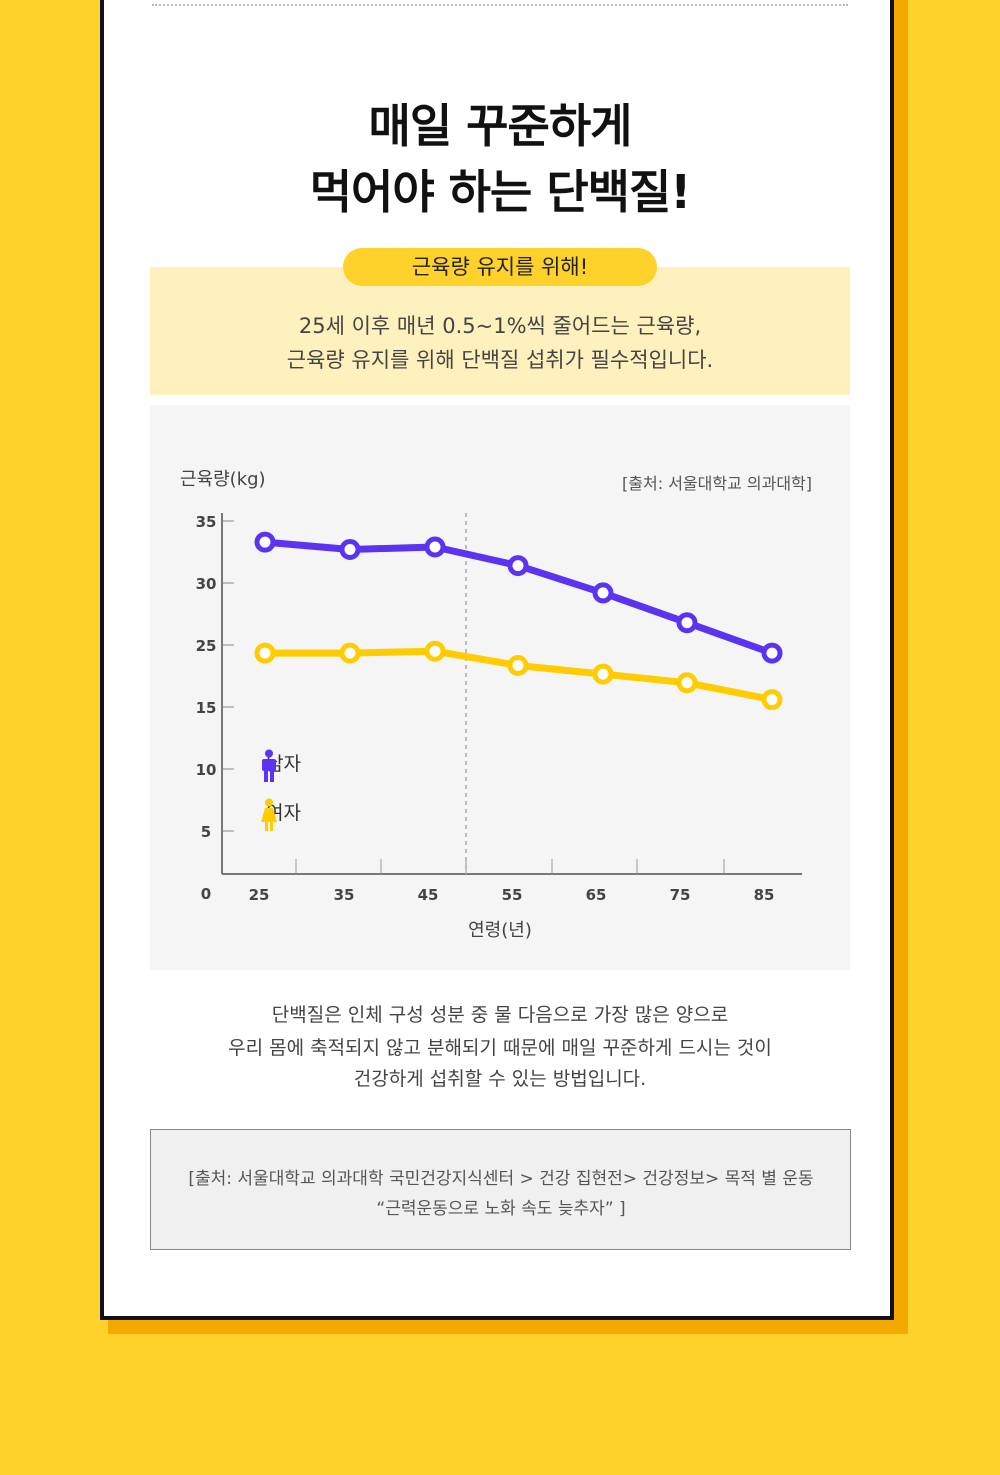 The width and height of the screenshot is (1000, 1475). I want to click on x-tick-label: 55, so click(512, 895).